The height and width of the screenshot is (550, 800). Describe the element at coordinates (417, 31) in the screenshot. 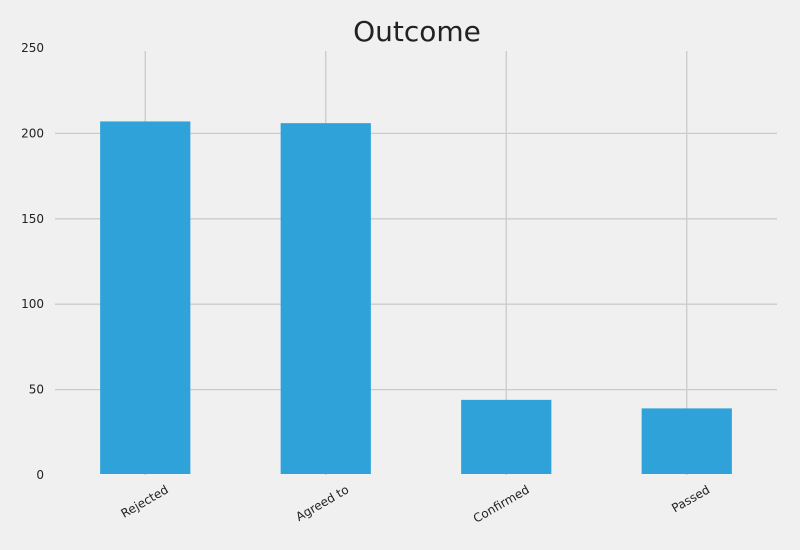

I see `chart-title: Outcome` at that location.